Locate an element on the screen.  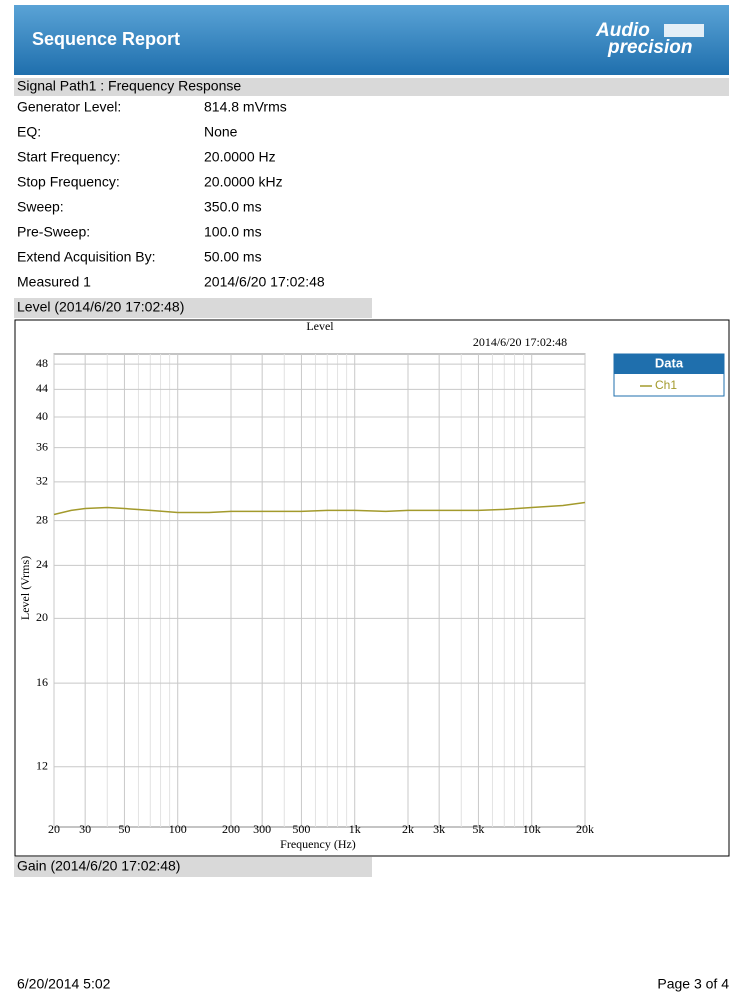
x-tick-label: 200 is located at coordinates (231, 829).